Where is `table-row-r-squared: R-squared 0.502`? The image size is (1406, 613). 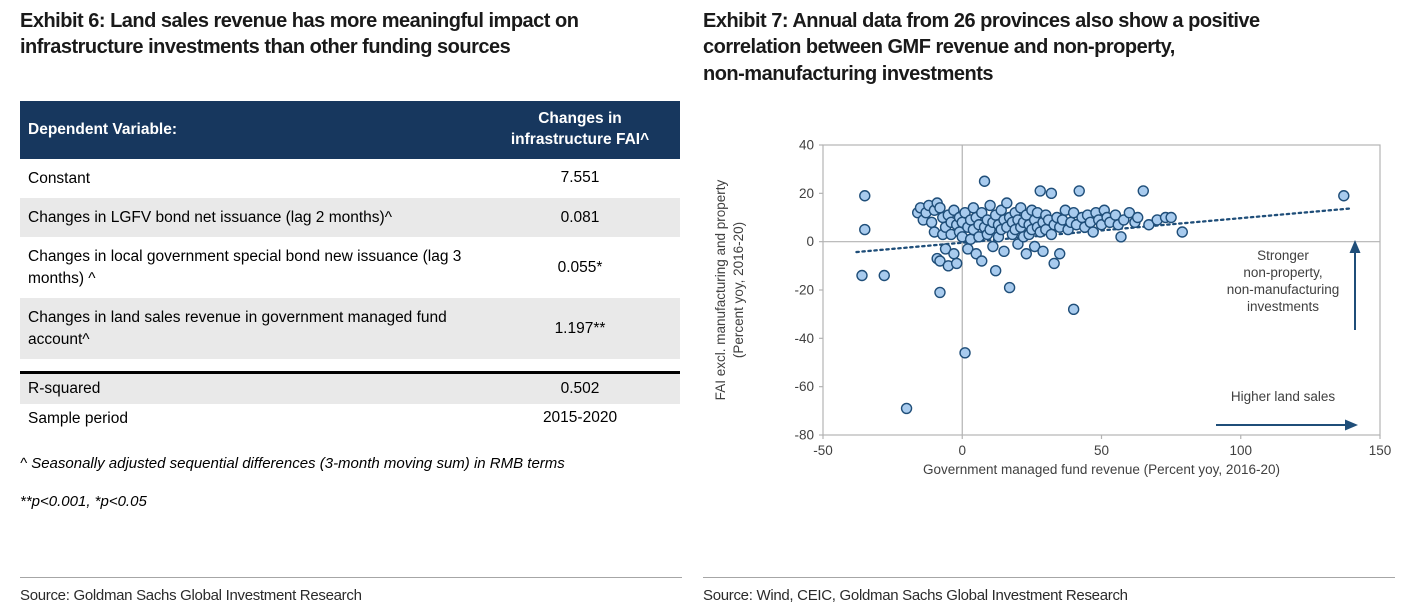 table-row-r-squared: R-squared 0.502 is located at coordinates (350, 387).